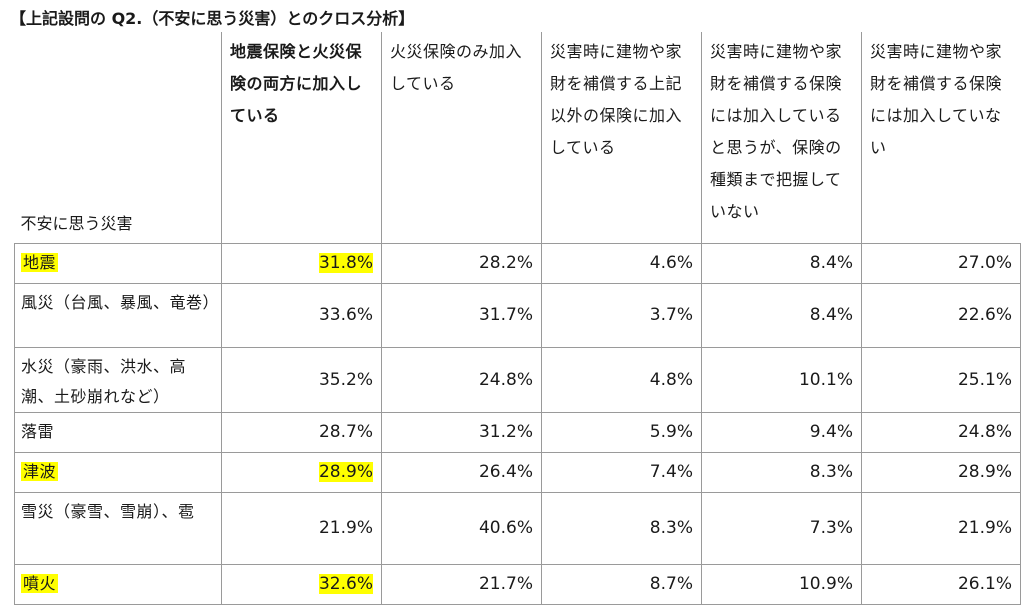 Image resolution: width=1024 pixels, height=608 pixels. I want to click on value-cell: 4.8%, so click(621, 379).